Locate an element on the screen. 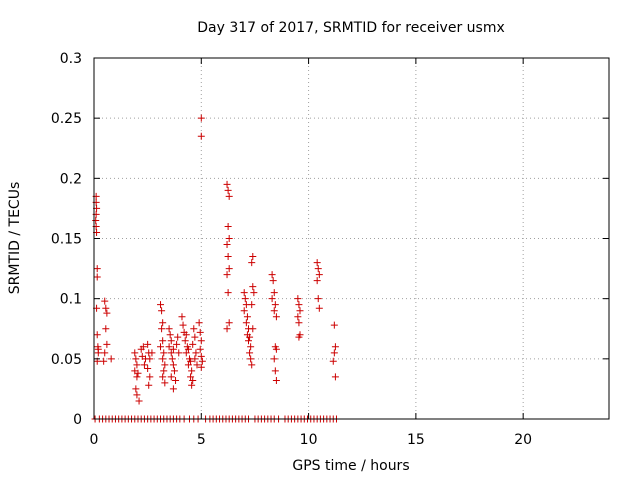 The image size is (640, 480). y-tick-label: 0.1 is located at coordinates (71, 300).